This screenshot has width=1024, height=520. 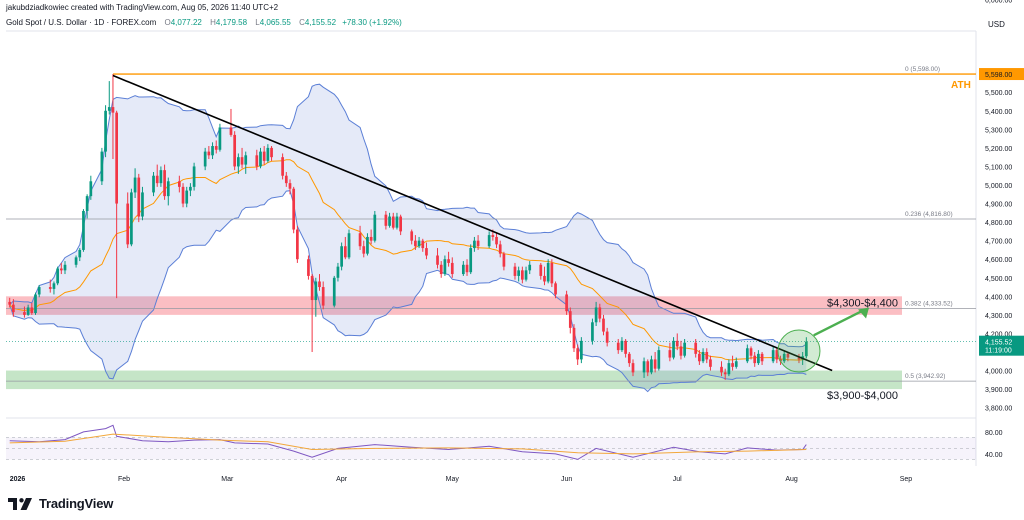 I want to click on x-tick-2: Feb, so click(x=124, y=479).